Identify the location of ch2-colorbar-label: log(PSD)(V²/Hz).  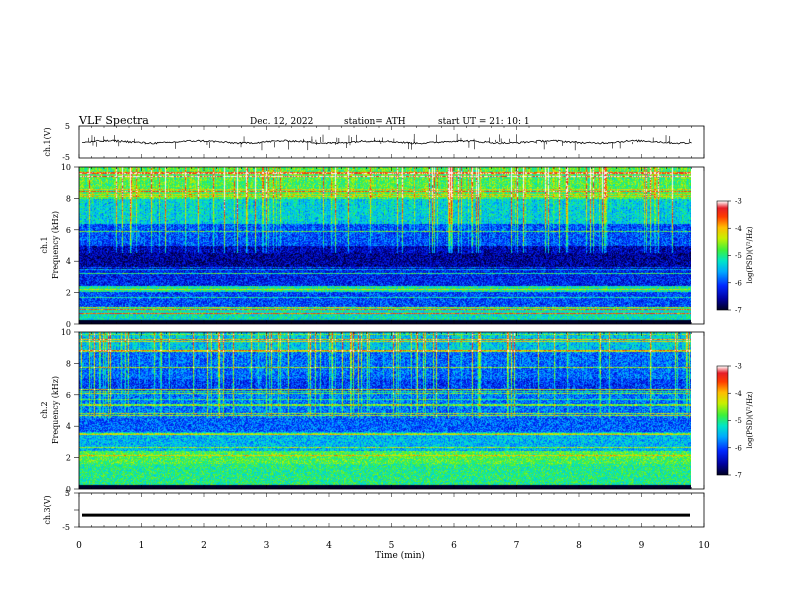
(750, 419).